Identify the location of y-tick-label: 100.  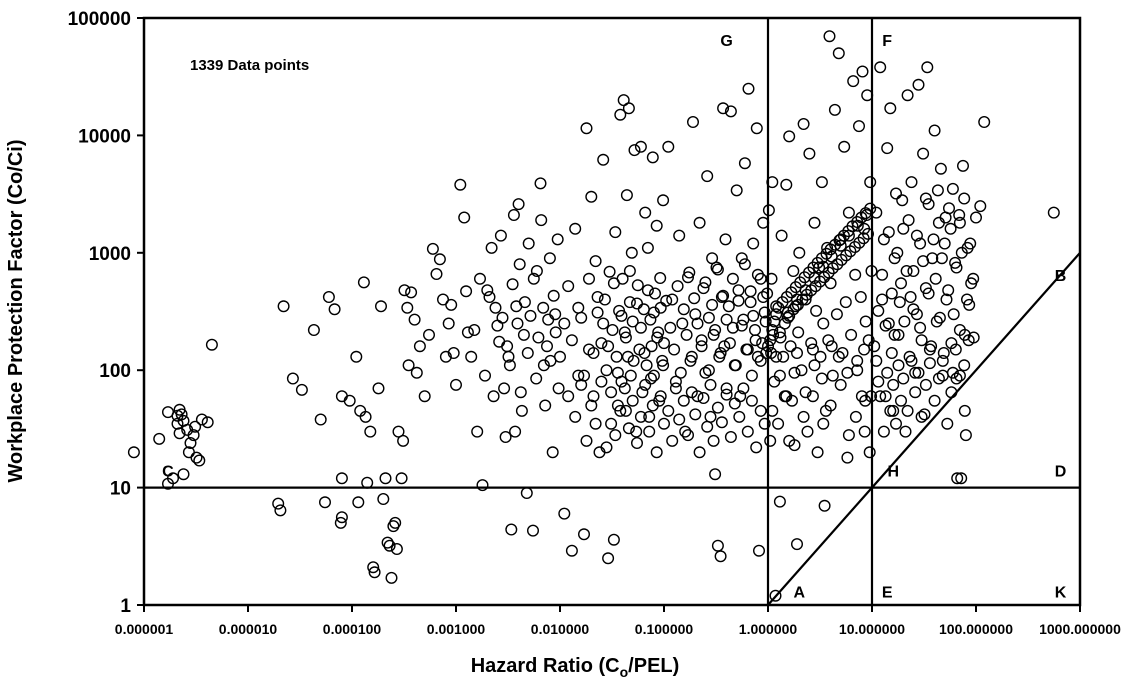
(115, 371).